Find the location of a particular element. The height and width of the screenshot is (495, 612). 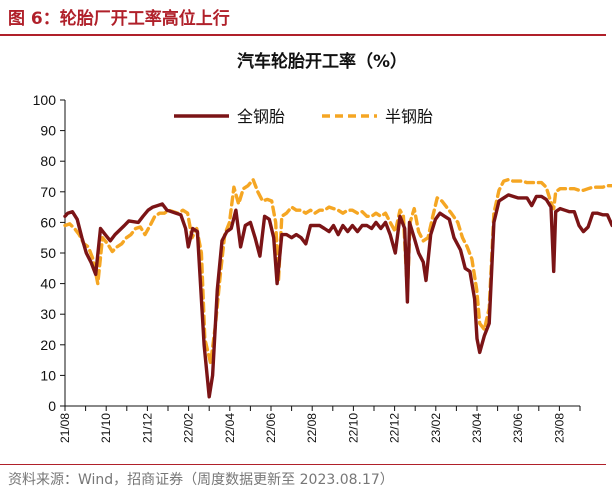

x-tick-label: 21/12 is located at coordinates (147, 428).